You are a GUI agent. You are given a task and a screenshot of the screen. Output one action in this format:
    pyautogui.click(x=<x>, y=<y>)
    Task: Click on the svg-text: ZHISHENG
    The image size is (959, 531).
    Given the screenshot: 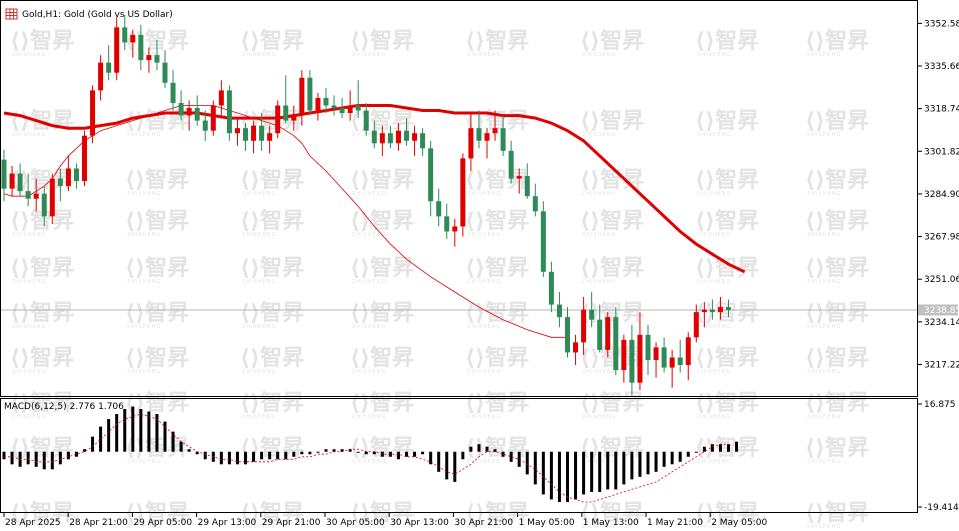 What is the action you would take?
    pyautogui.click(x=29, y=55)
    